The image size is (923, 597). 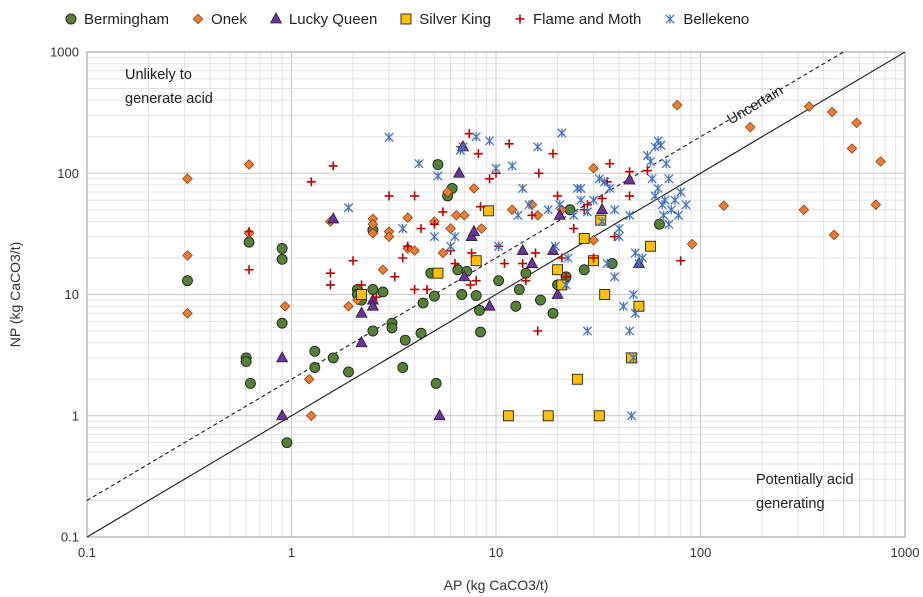 I want to click on legend-marker-flame-and-moth, so click(x=520, y=19).